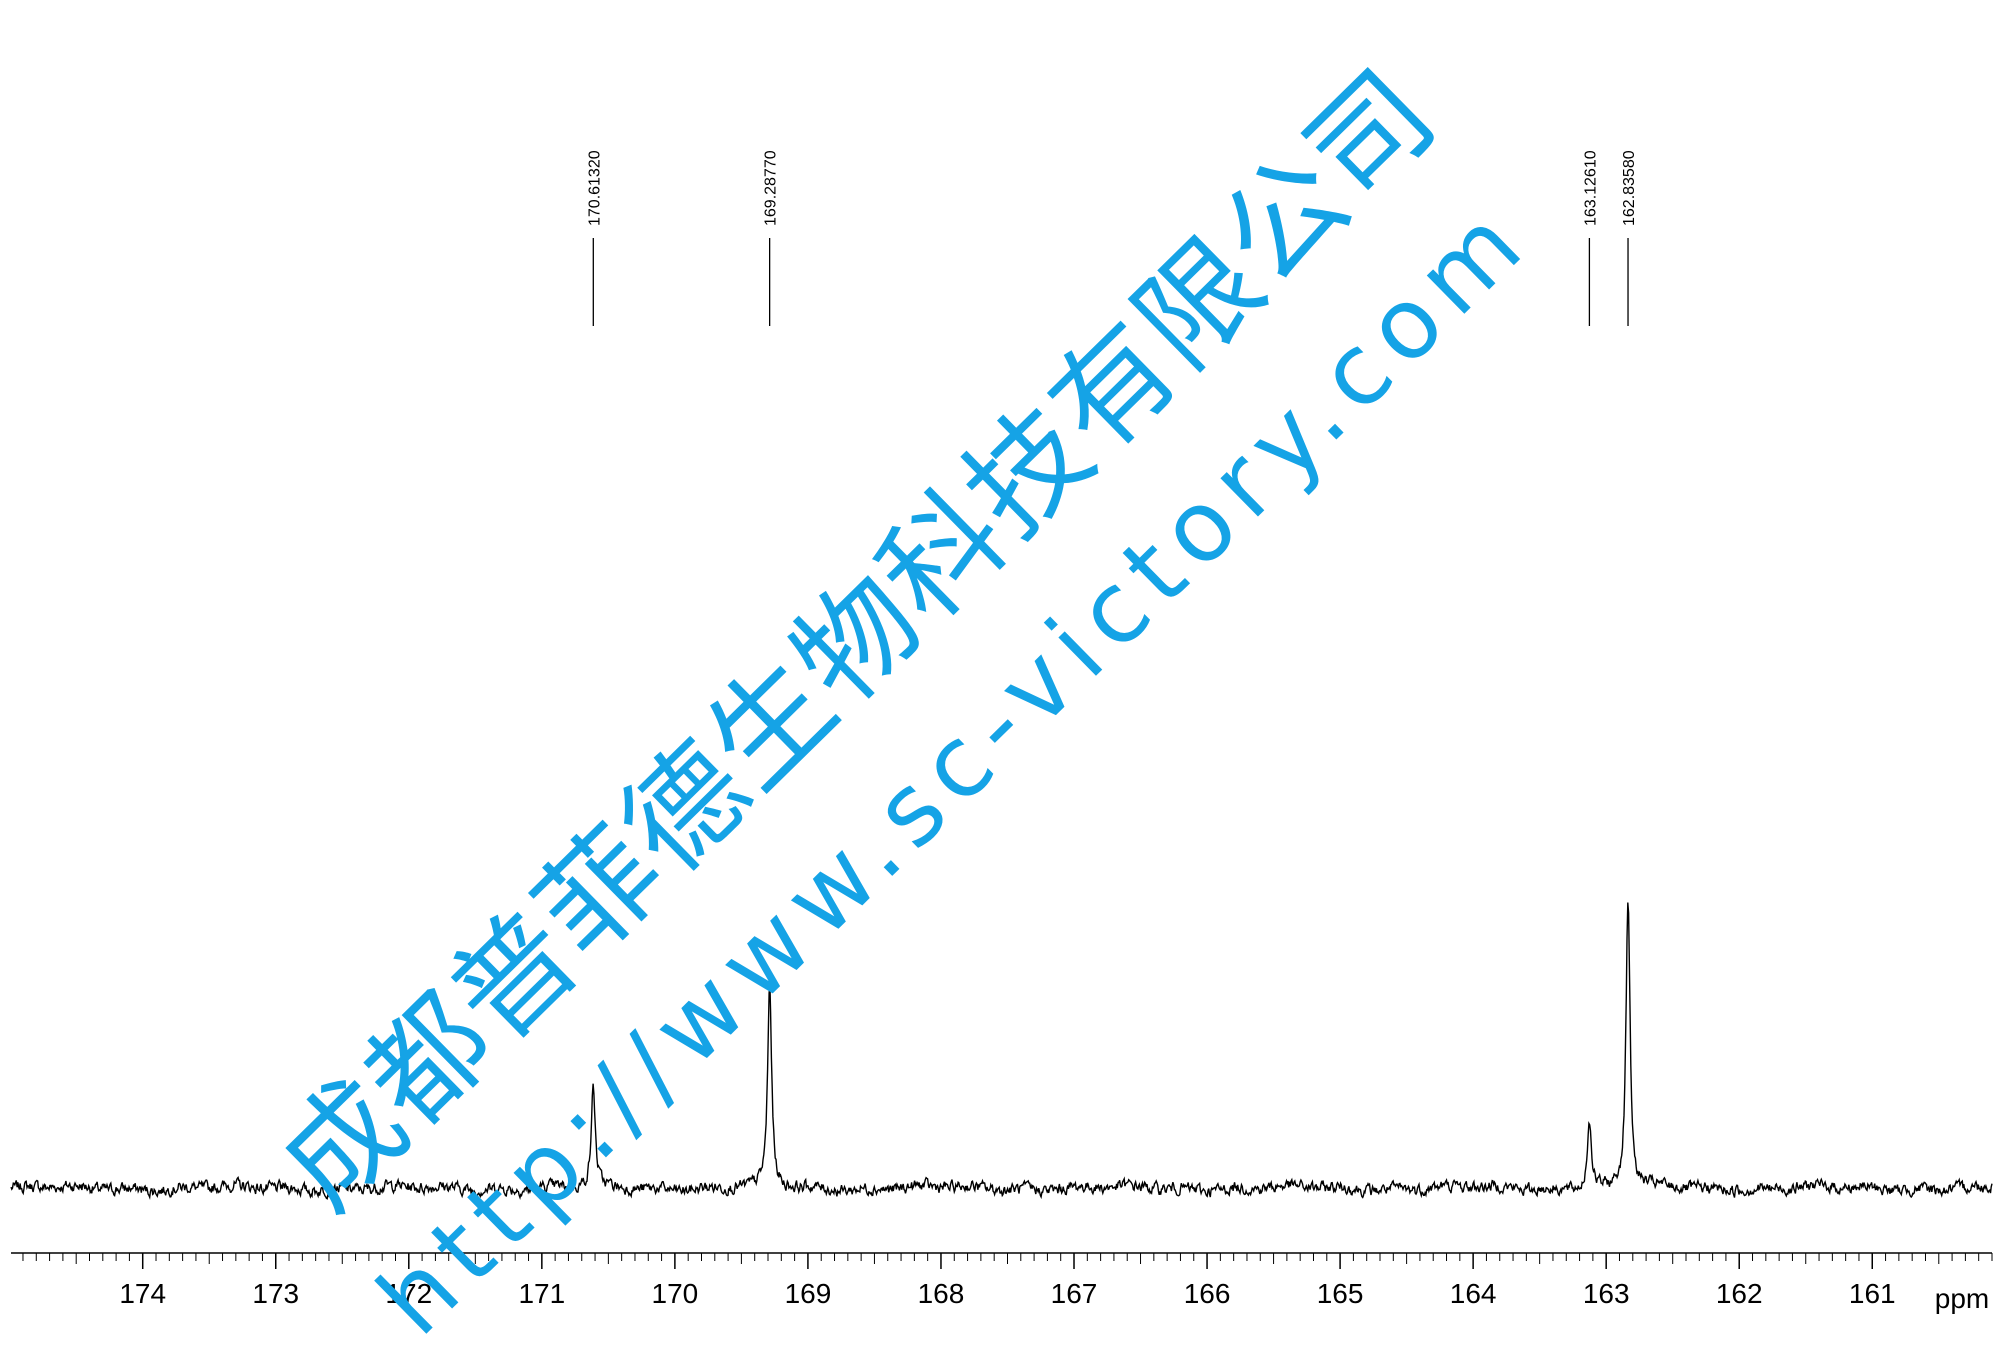 The height and width of the screenshot is (1351, 2004). Describe the element at coordinates (1606, 1293) in the screenshot. I see `x-tick-label: 163` at that location.